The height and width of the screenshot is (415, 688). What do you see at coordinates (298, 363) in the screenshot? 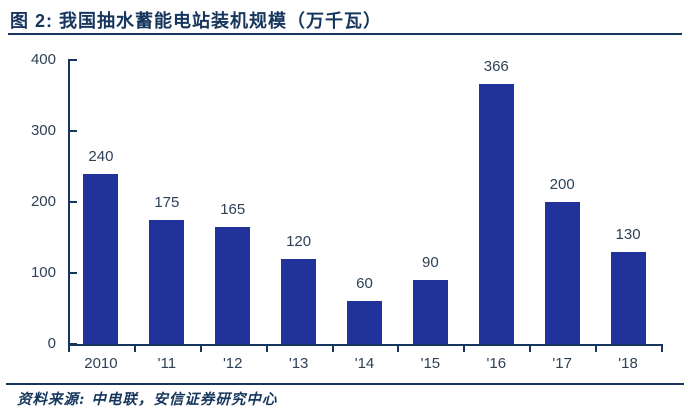
I see `x-axis-label: '13` at bounding box center [298, 363].